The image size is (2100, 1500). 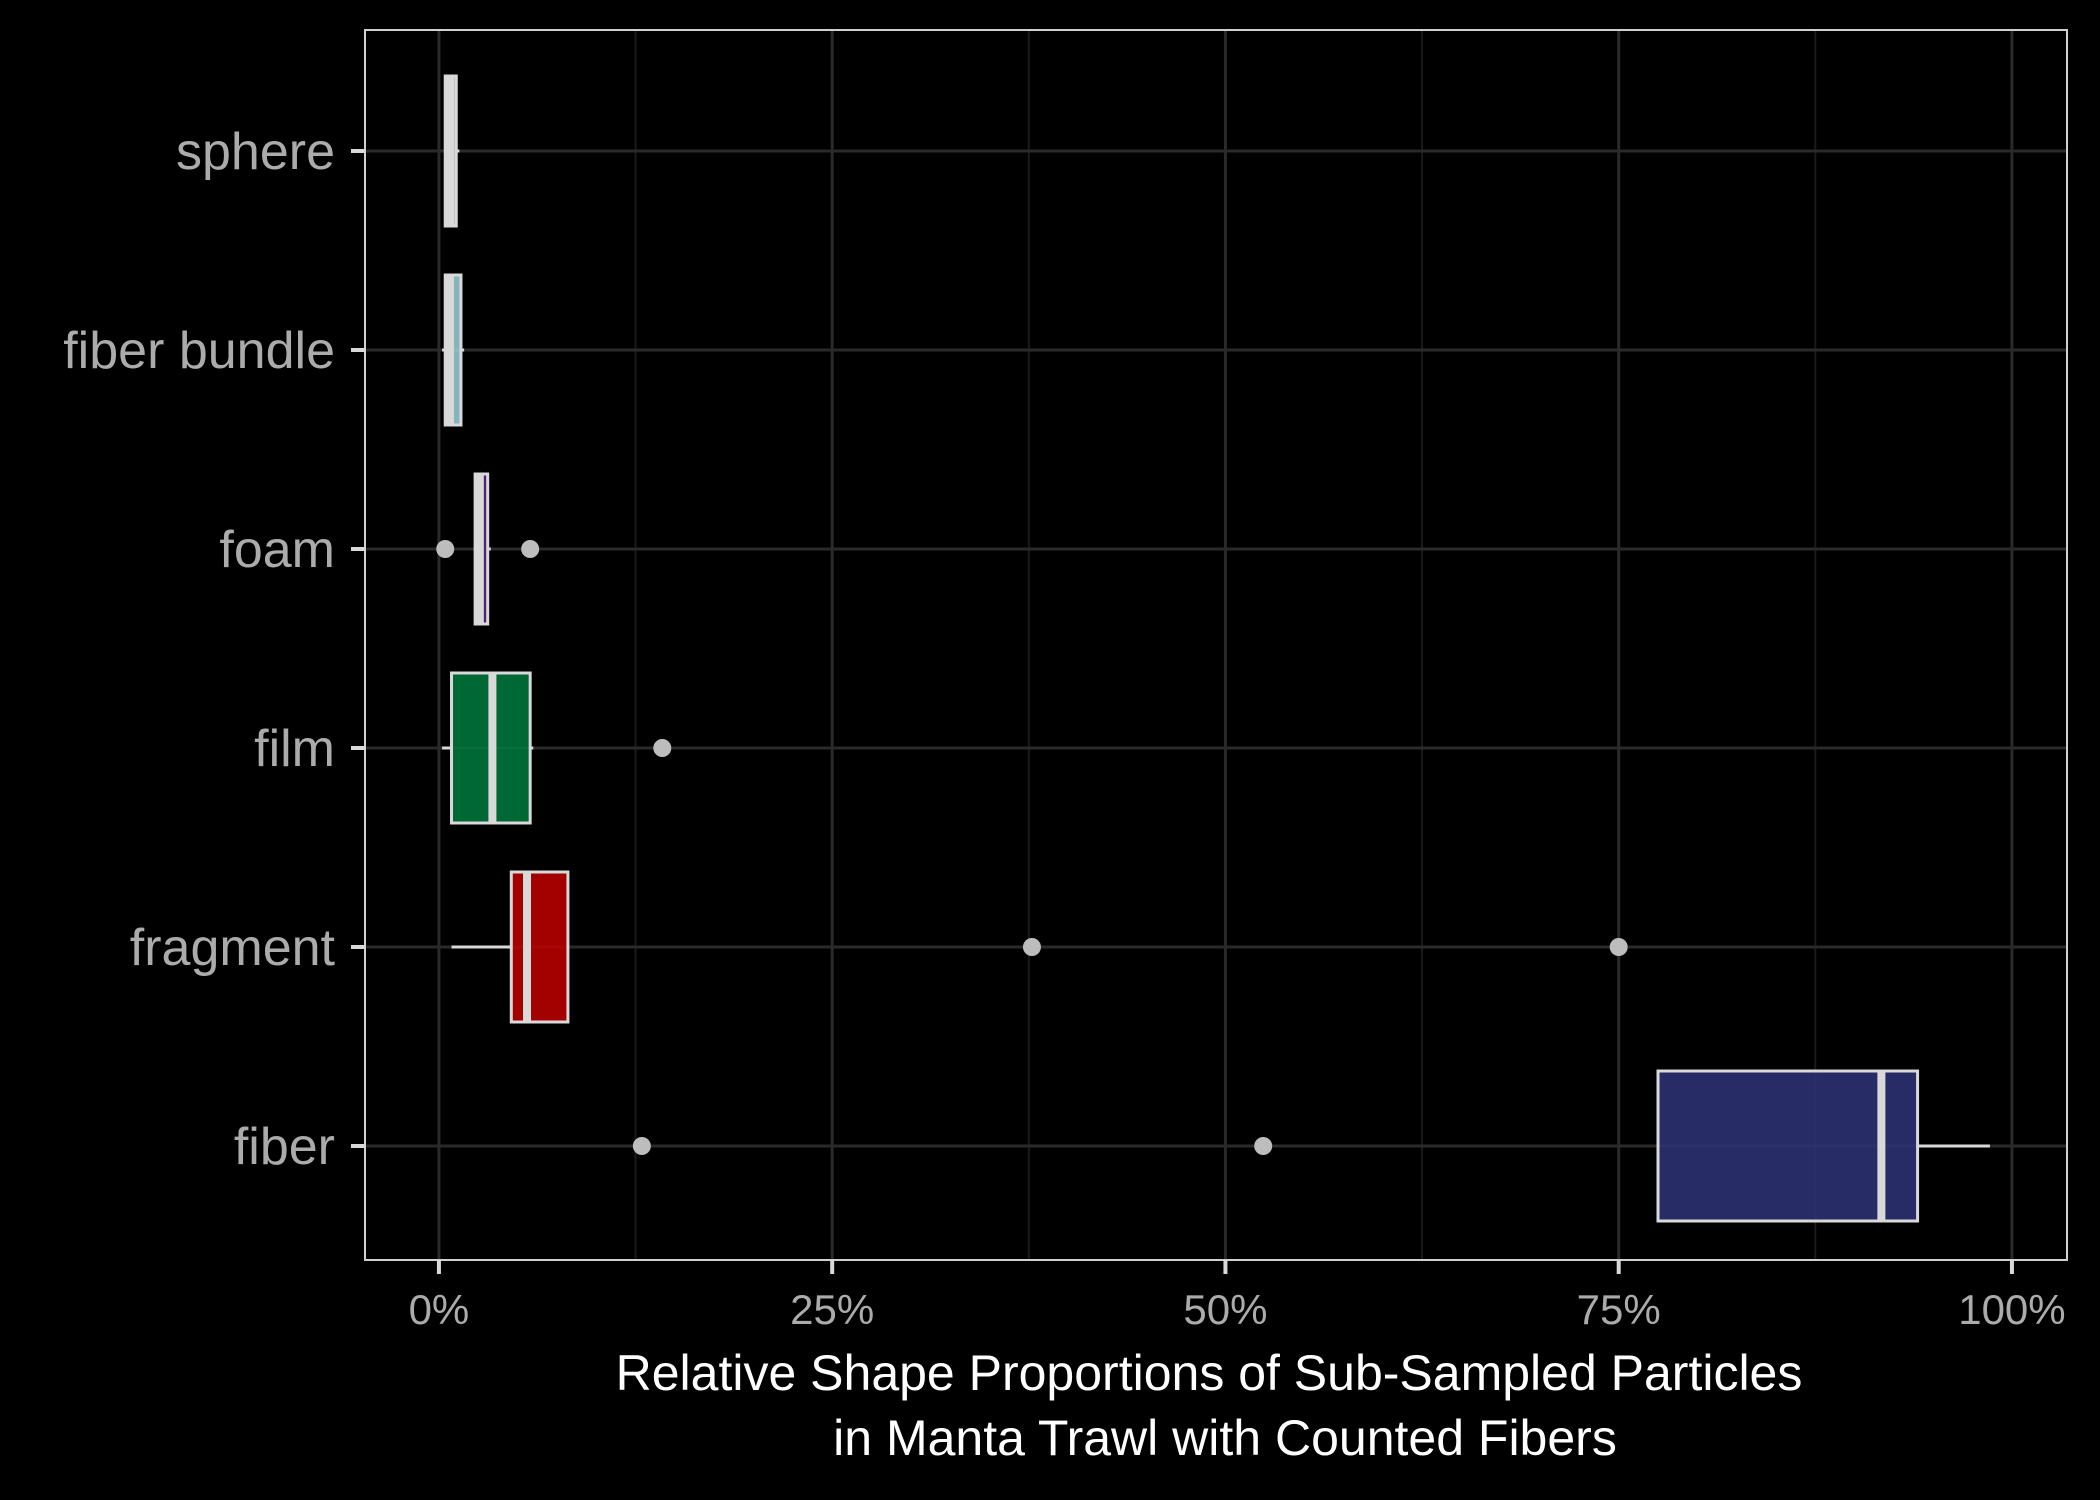 I want to click on box-film, so click(x=557, y=748).